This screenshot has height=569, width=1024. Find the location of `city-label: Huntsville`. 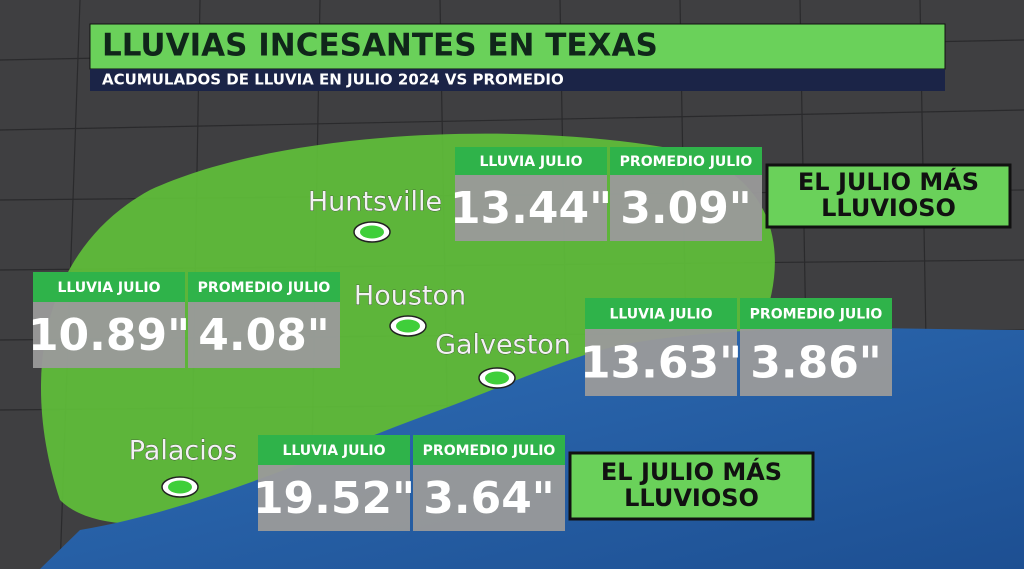

city-label: Huntsville is located at coordinates (375, 202).